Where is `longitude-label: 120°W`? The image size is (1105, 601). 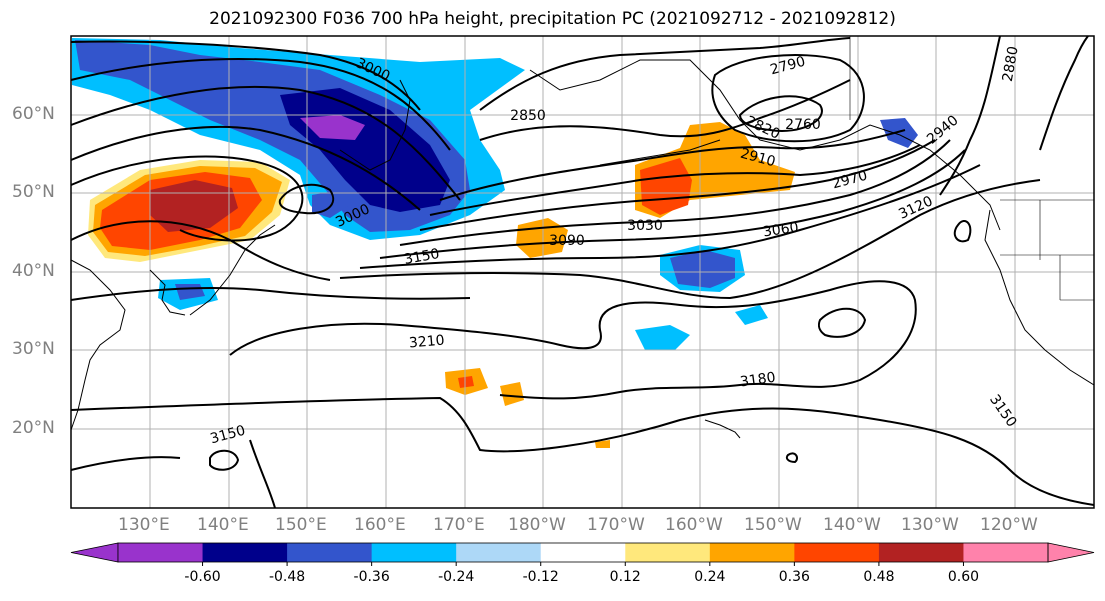 longitude-label: 120°W is located at coordinates (1009, 525).